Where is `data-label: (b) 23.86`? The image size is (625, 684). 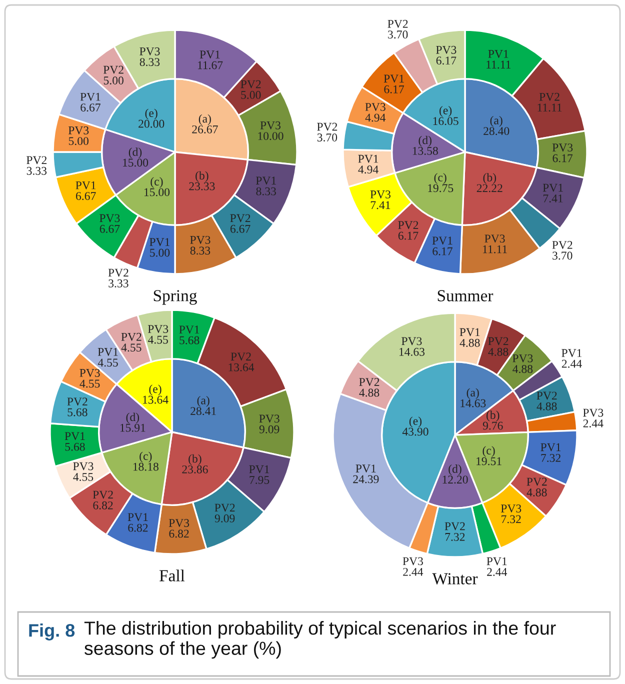
data-label: (b) 23.86 is located at coordinates (195, 464).